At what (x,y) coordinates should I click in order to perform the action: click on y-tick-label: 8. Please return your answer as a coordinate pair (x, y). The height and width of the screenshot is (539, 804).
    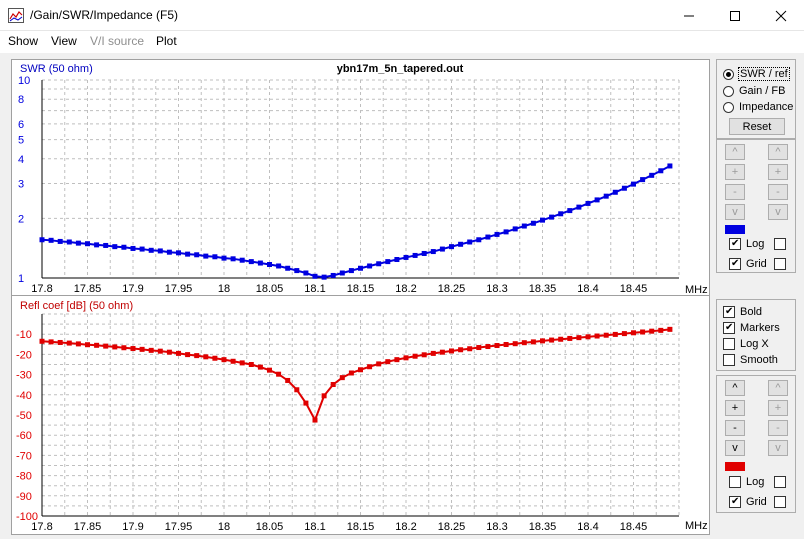
    Looking at the image, I should click on (21, 100).